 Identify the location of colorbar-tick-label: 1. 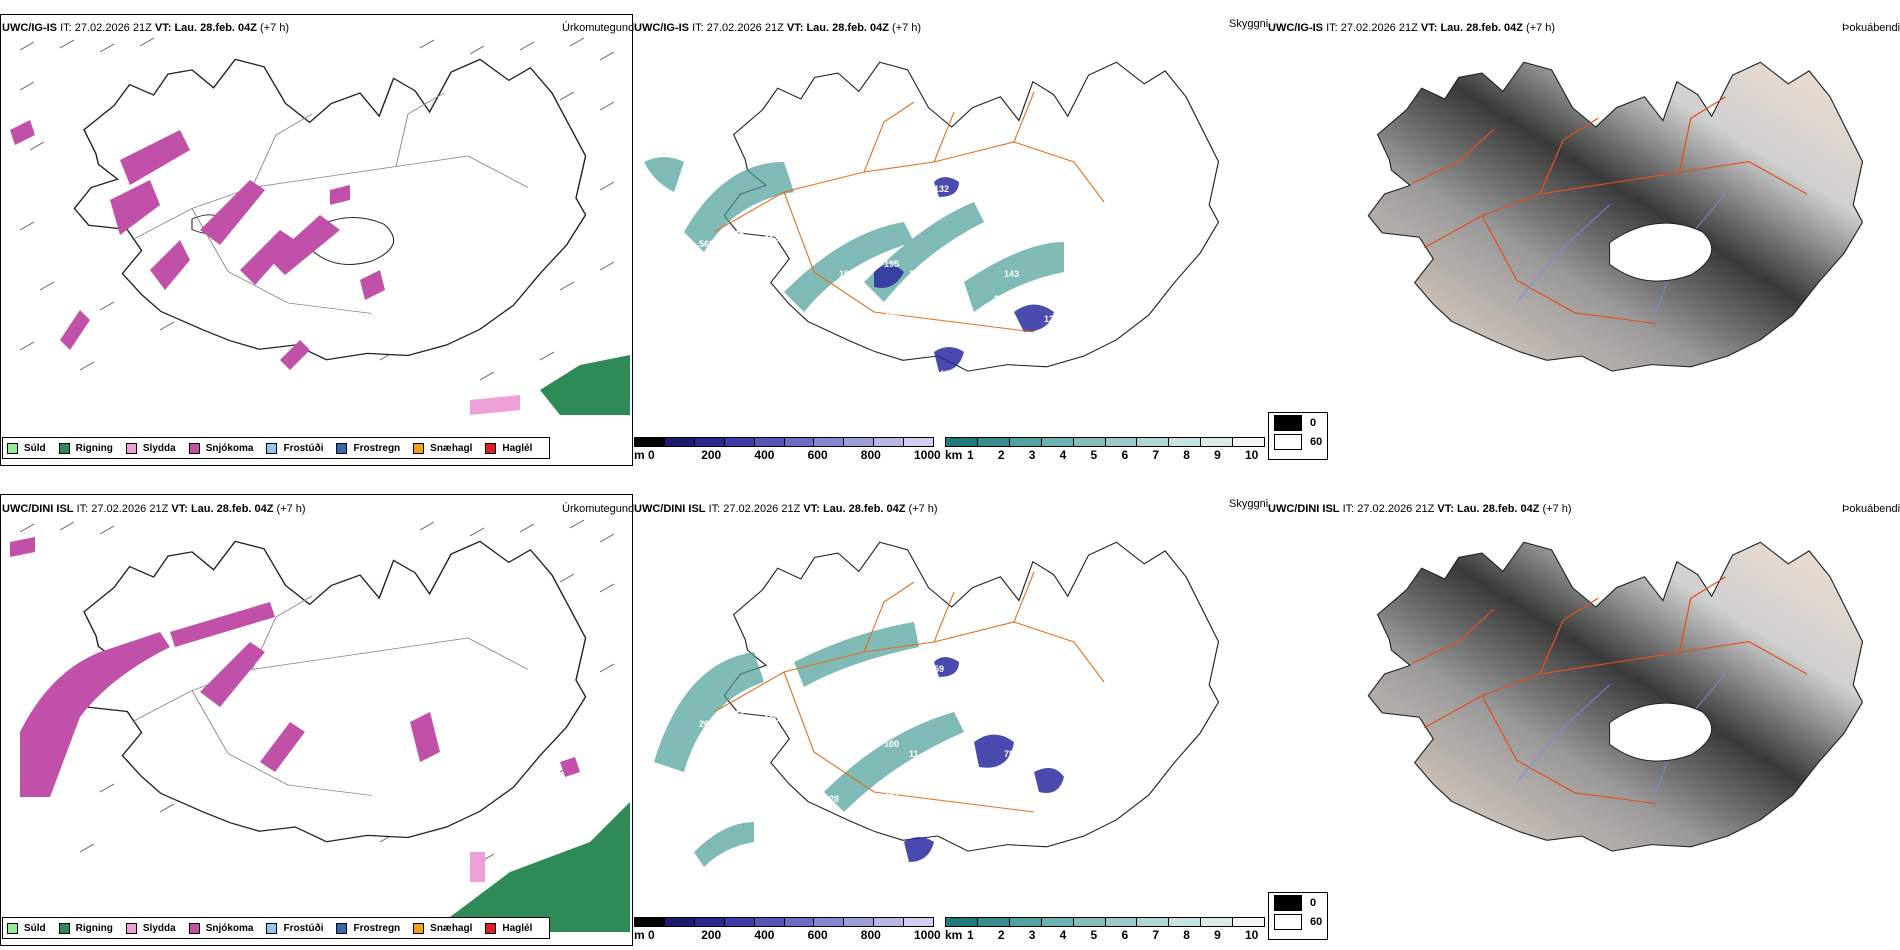
(970, 455).